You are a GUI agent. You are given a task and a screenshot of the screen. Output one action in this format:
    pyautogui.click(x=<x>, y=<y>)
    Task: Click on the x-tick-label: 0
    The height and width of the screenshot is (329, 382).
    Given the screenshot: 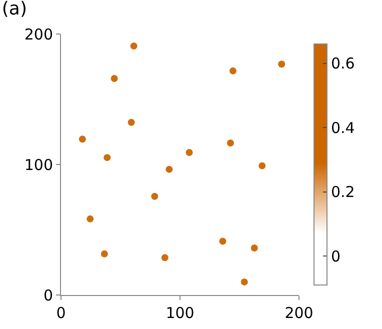 What is the action you would take?
    pyautogui.click(x=61, y=313)
    